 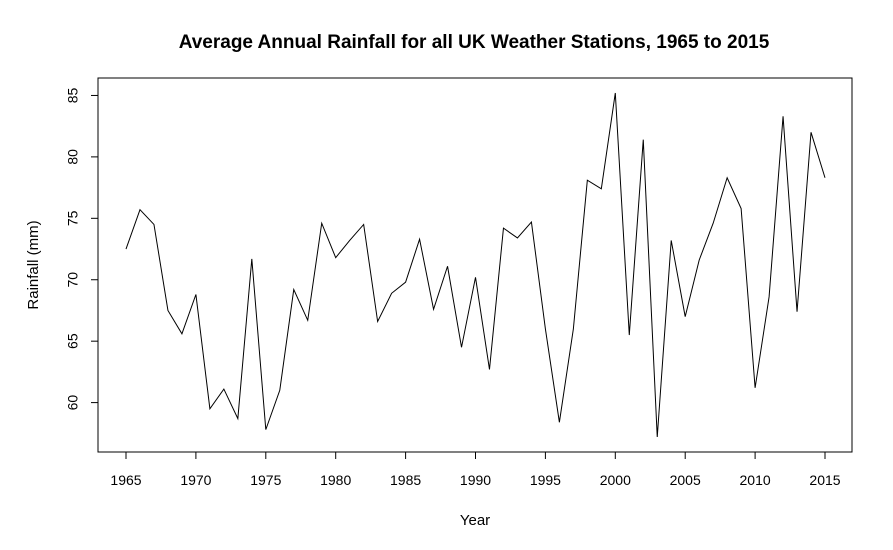 I want to click on x-tick-label: 1975, so click(x=265, y=480).